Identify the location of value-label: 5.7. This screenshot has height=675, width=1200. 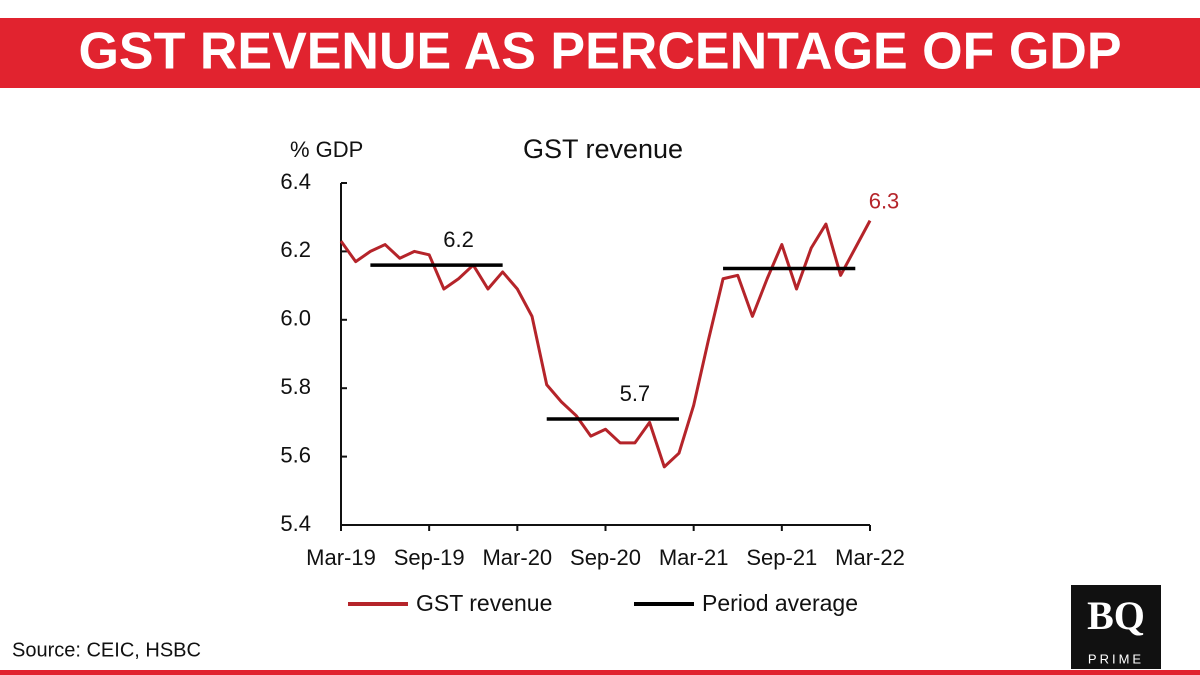
(635, 393).